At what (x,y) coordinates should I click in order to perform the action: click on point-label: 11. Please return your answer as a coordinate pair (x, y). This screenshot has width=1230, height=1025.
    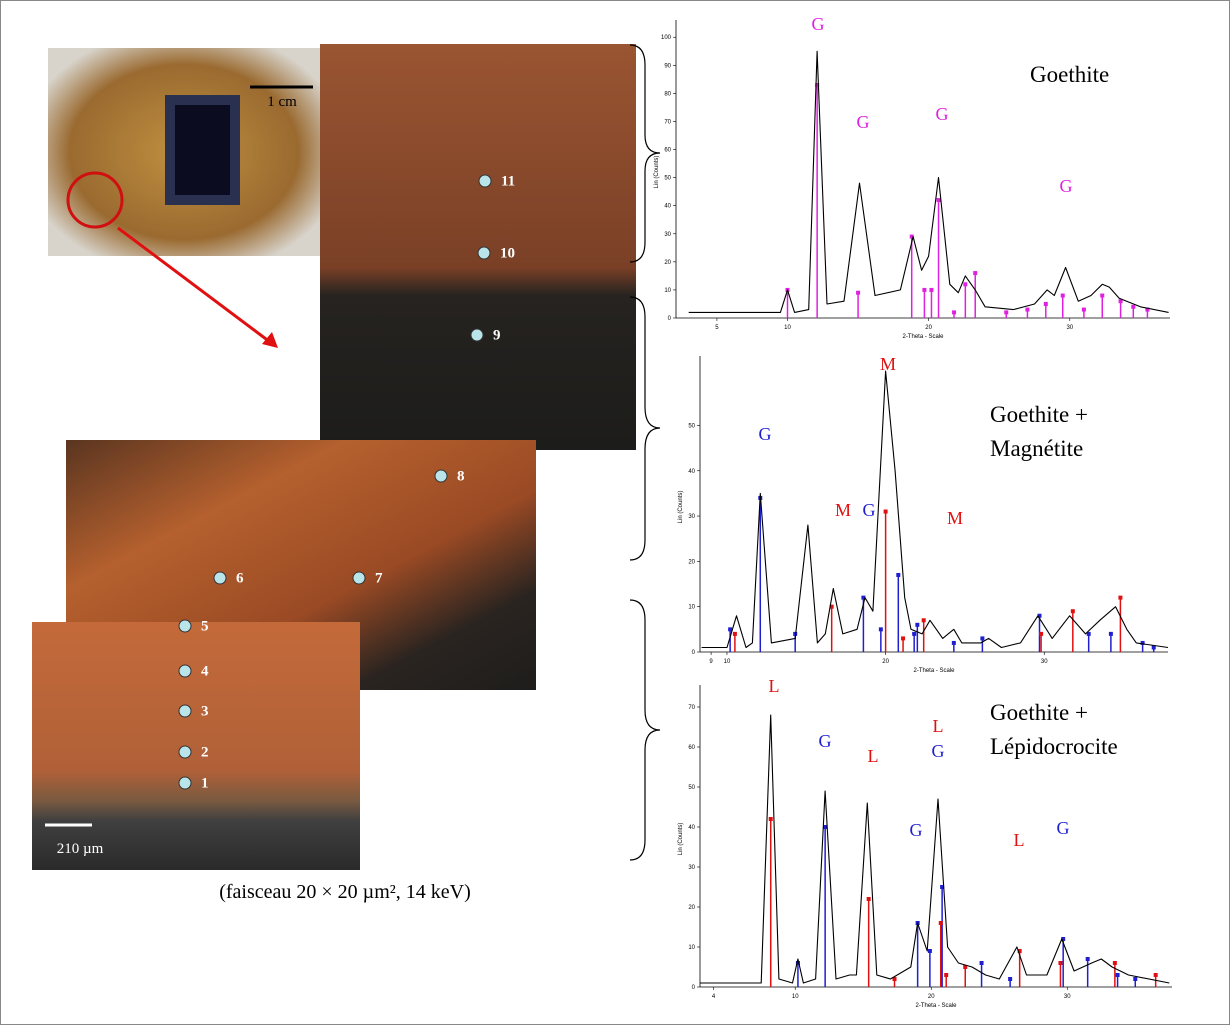
    Looking at the image, I should click on (508, 181).